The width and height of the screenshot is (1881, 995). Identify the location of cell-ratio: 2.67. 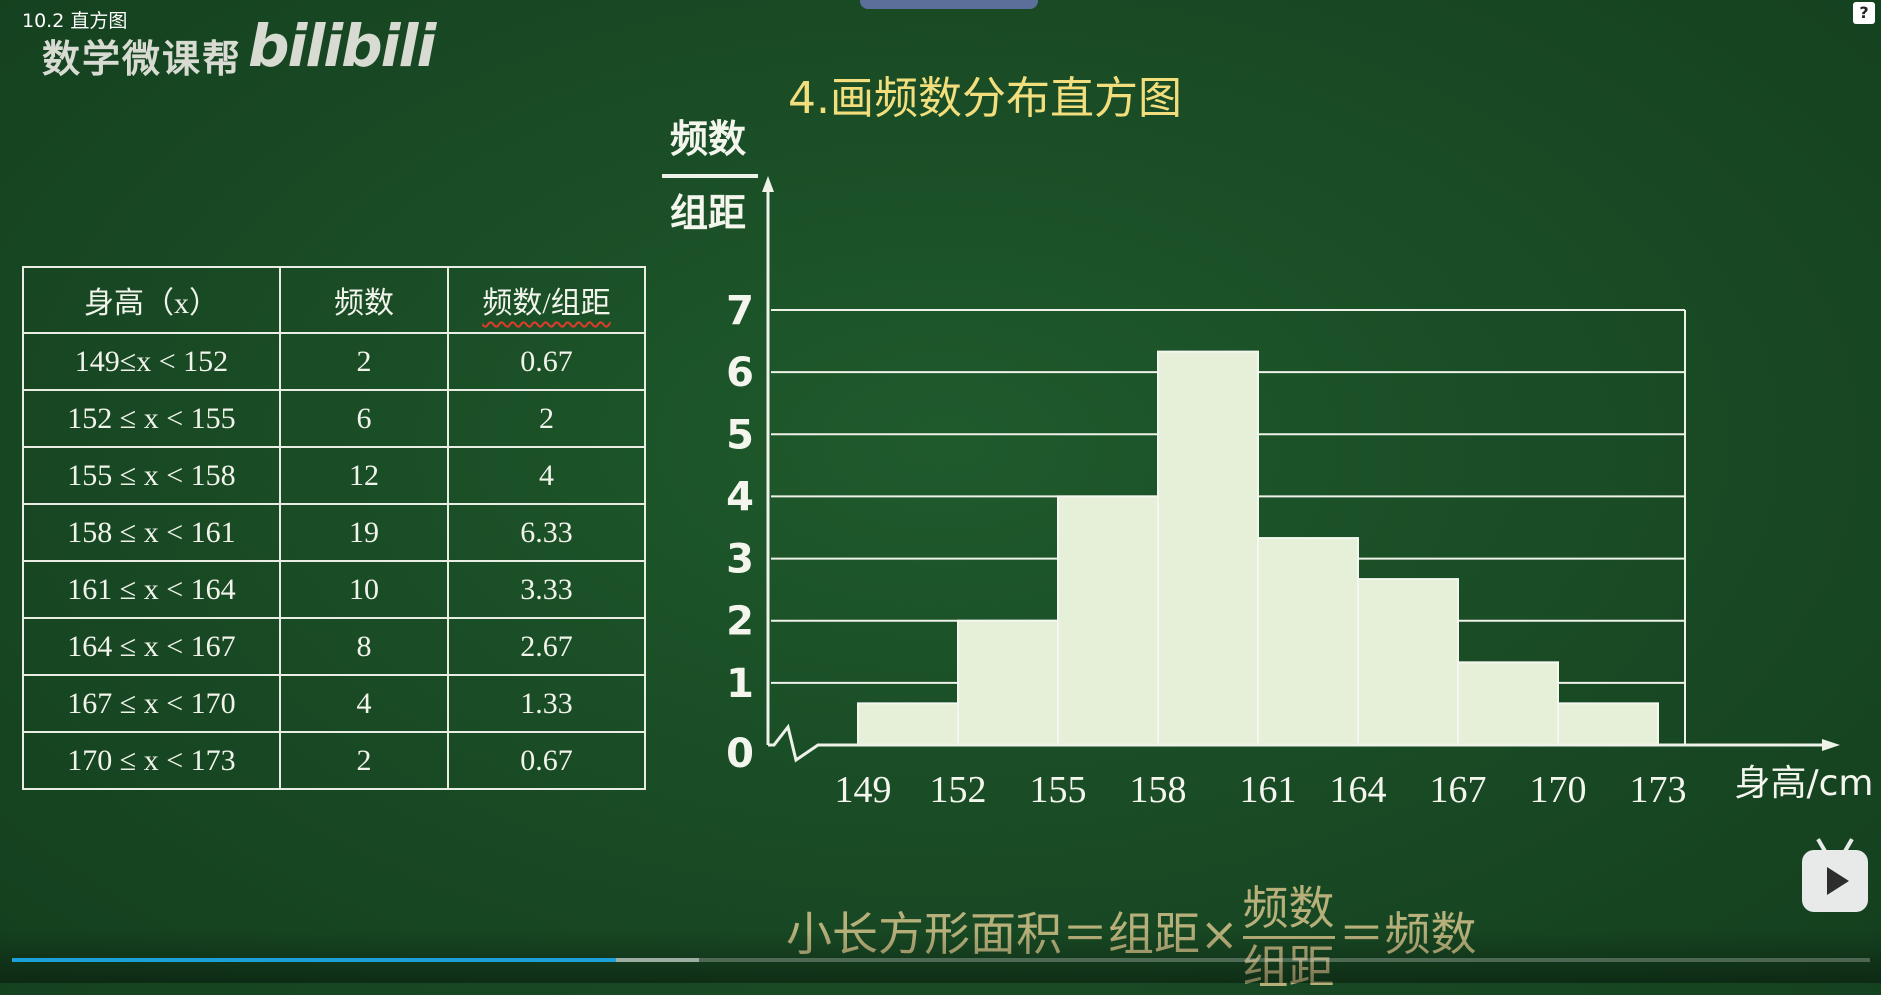
(546, 646).